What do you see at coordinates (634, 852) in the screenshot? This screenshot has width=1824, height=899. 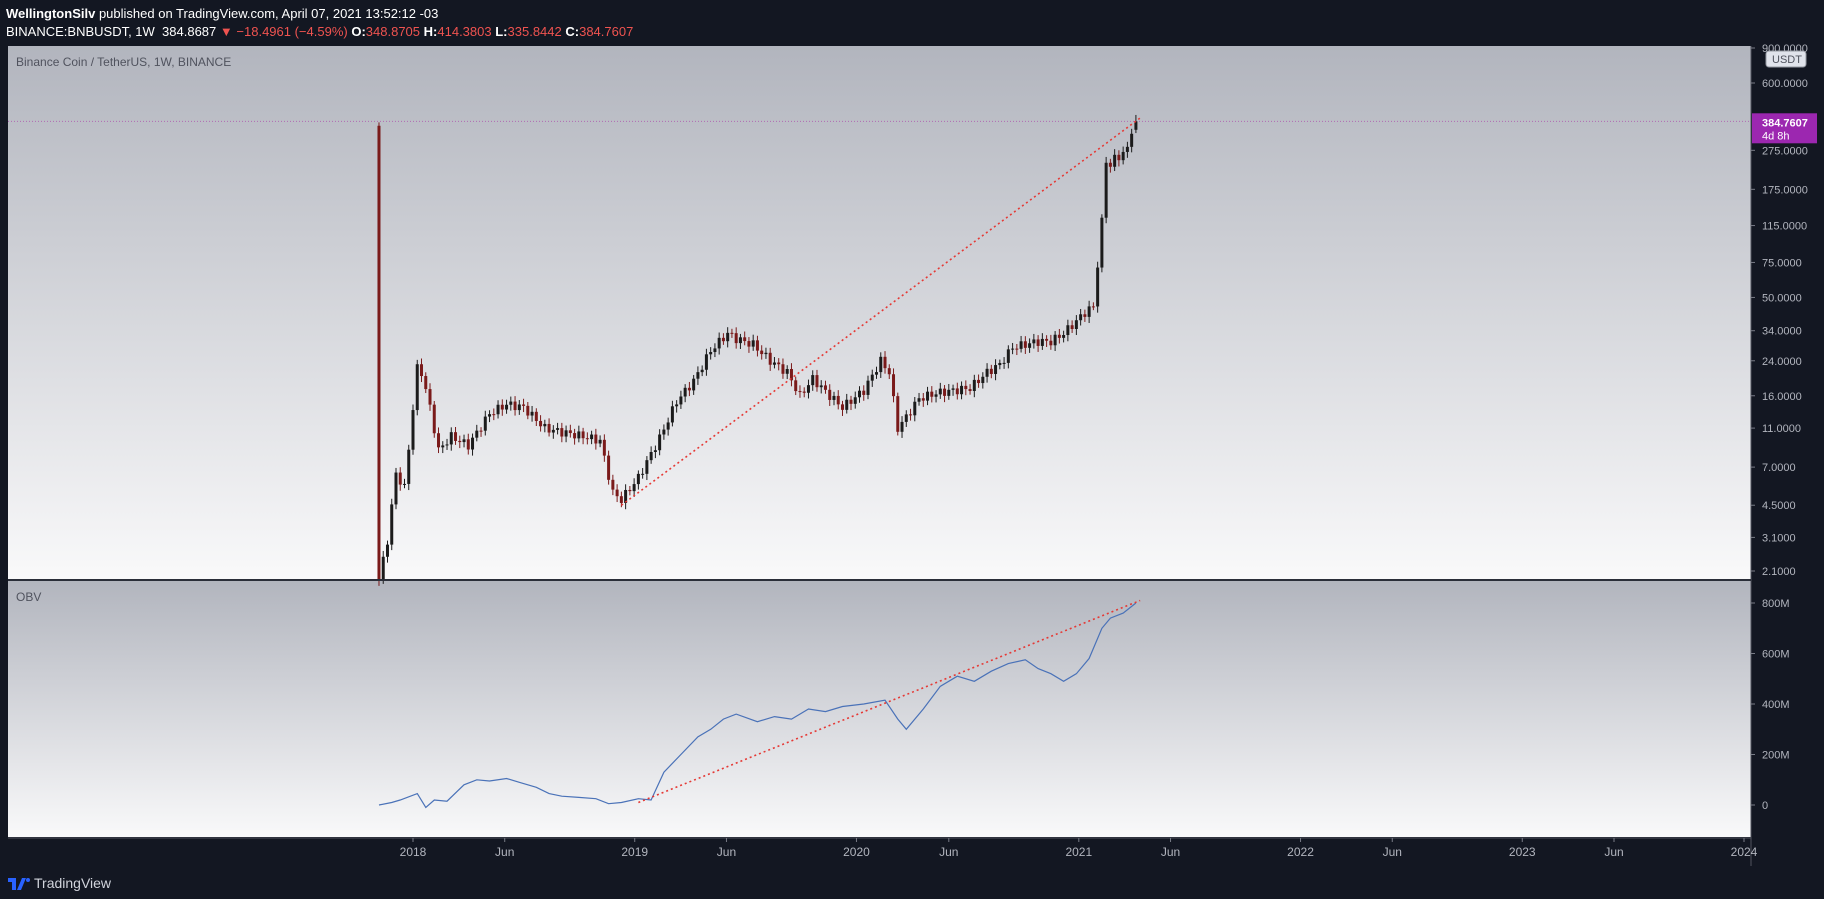 I see `time-tick-label: 2019` at bounding box center [634, 852].